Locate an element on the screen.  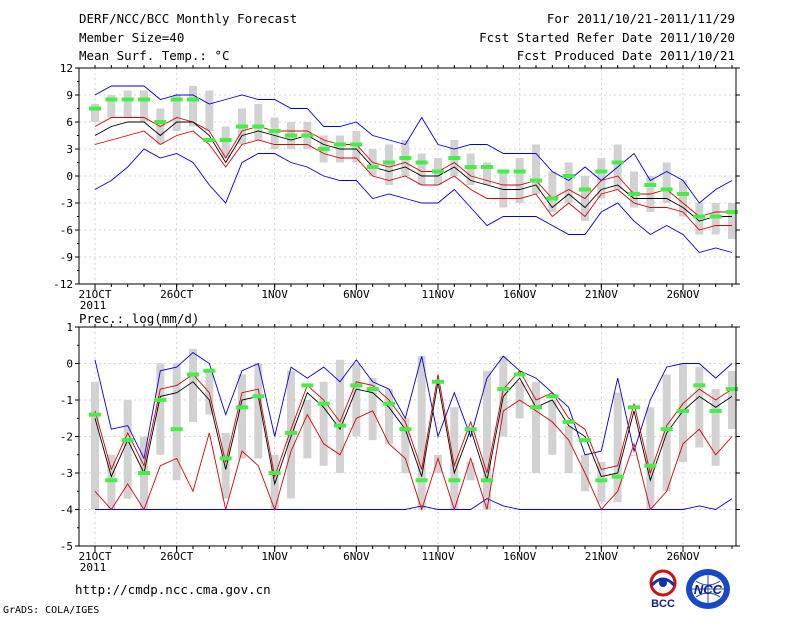
prec-ytick-label: -5 is located at coordinates (66, 546).